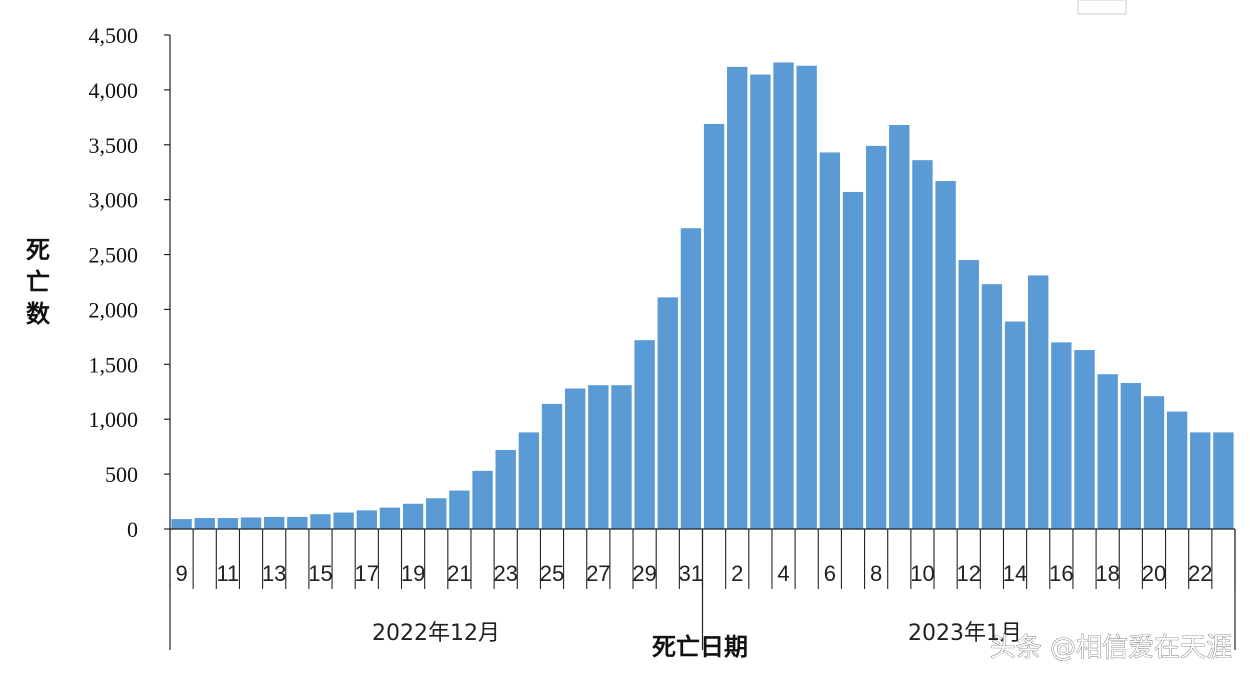 Image resolution: width=1250 pixels, height=678 pixels. Describe the element at coordinates (413, 573) in the screenshot. I see `x-tick-label: 19` at that location.